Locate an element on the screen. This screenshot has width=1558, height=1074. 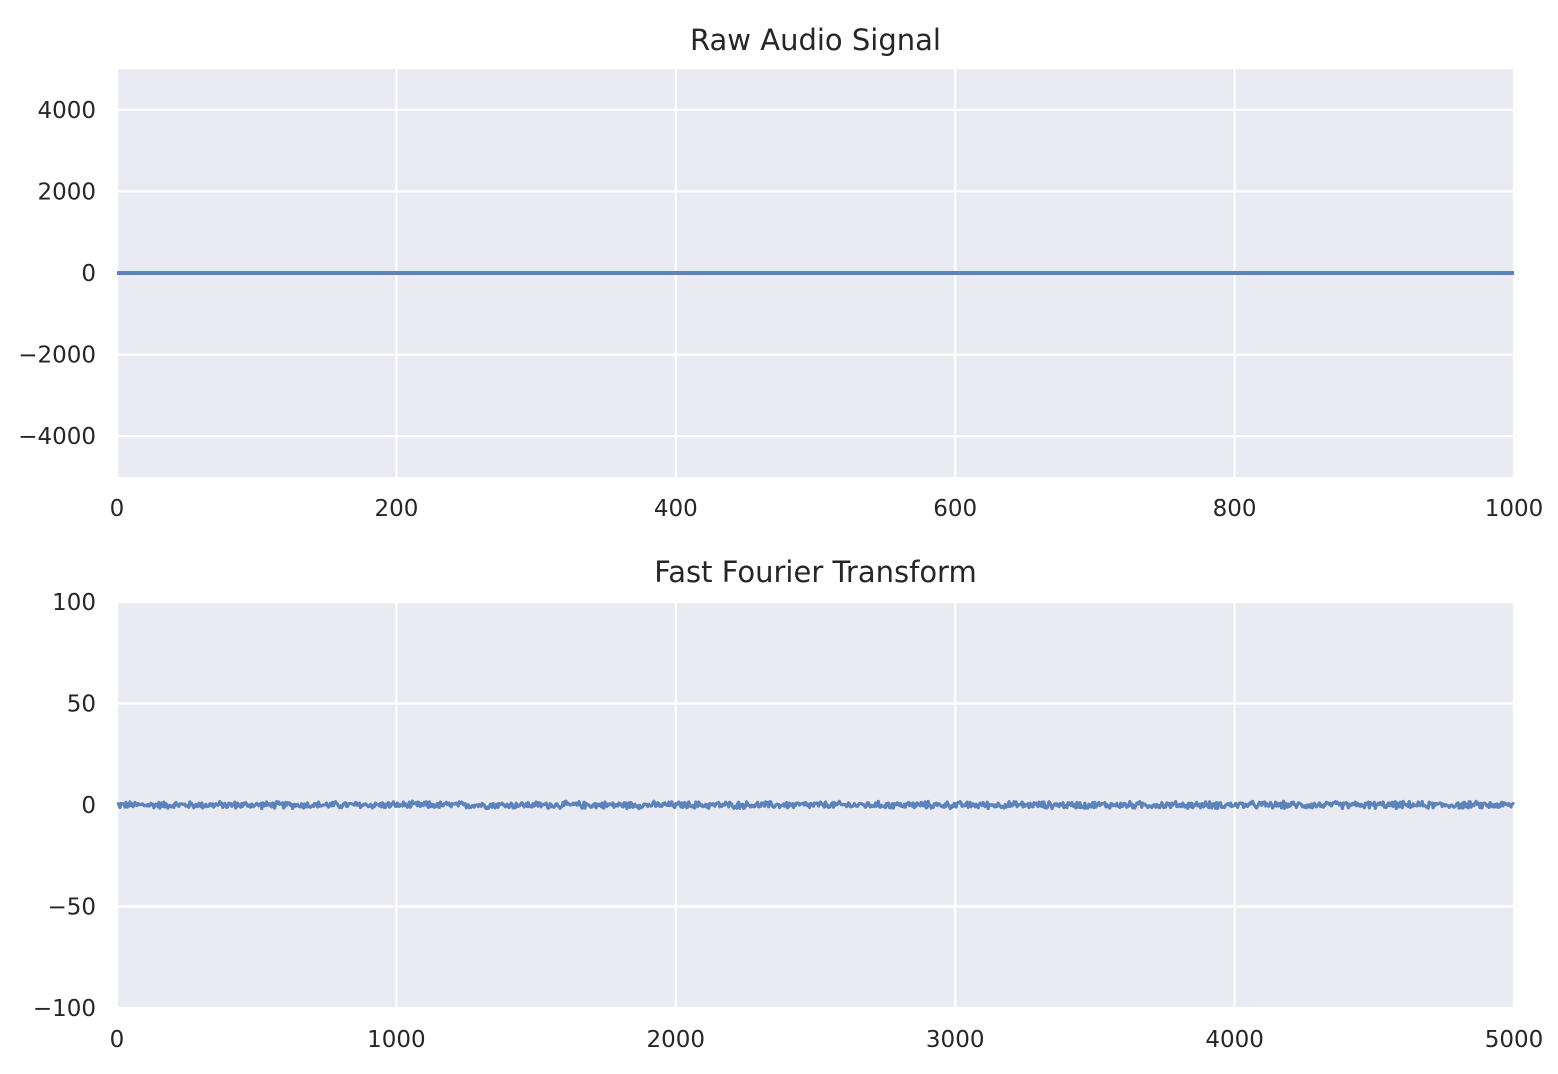
series-layer is located at coordinates (816, 805).